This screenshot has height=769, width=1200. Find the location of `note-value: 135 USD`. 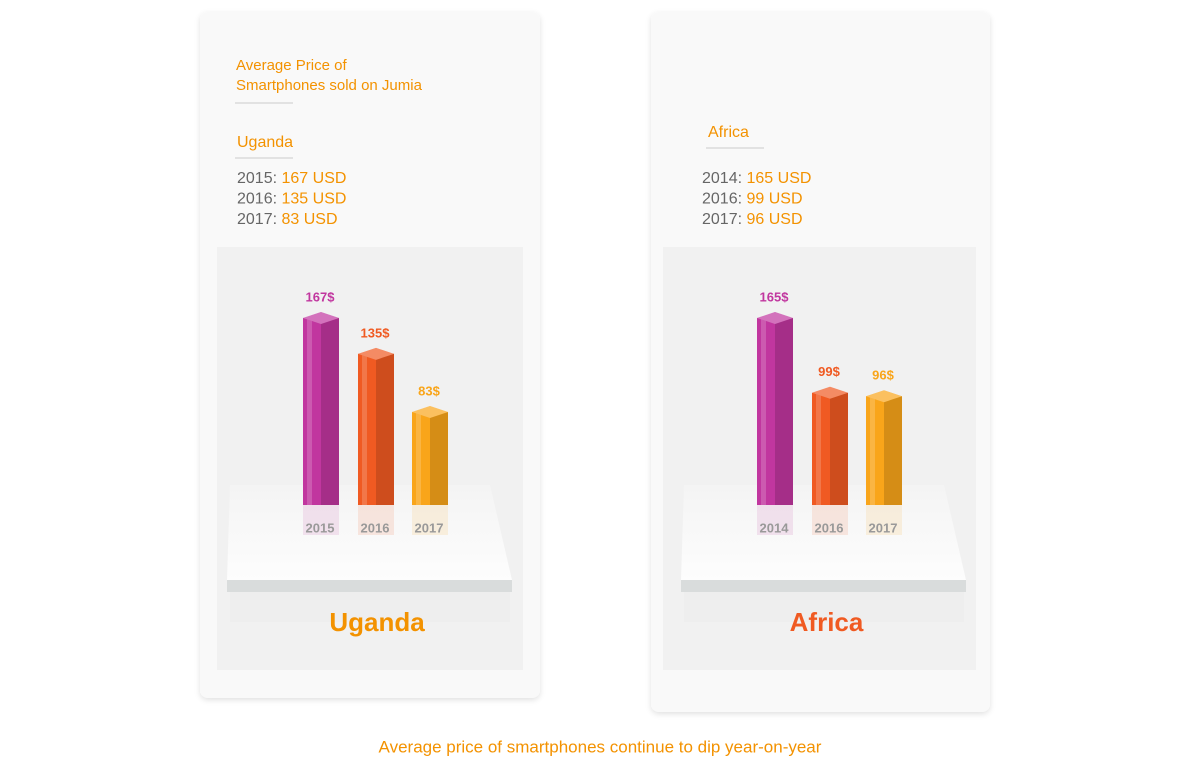

note-value: 135 USD is located at coordinates (314, 199).